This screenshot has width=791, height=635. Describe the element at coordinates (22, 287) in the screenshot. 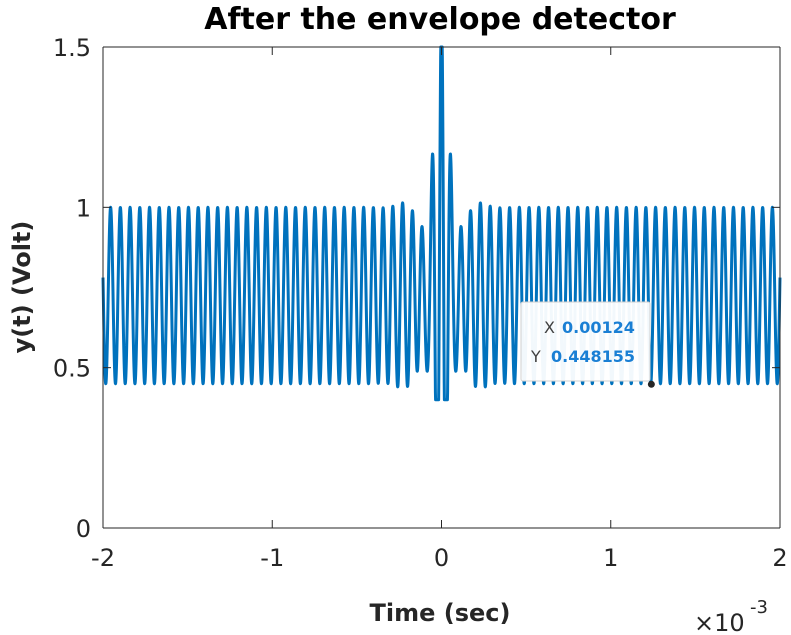

I see `y-axis-label: y(t) (Volt)` at that location.